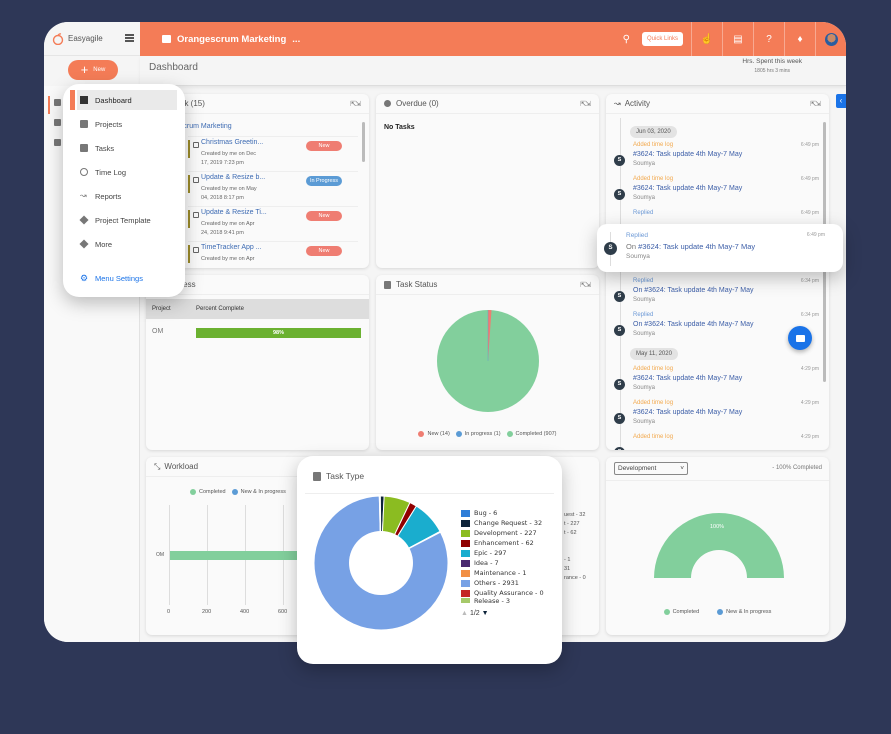 This screenshot has height=734, width=891. I want to click on legend-item: Others - 2931, so click(502, 583).